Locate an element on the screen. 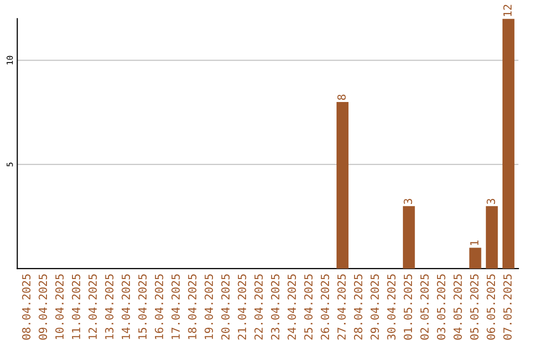  data-label: 1 is located at coordinates (474, 243).